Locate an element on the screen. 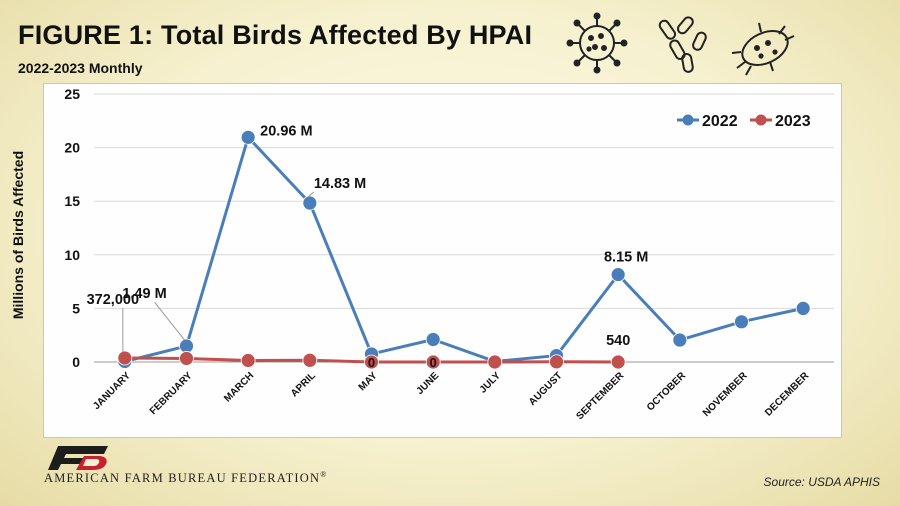 The height and width of the screenshot is (506, 900). x-tick-label: NOVEMBER is located at coordinates (725, 394).